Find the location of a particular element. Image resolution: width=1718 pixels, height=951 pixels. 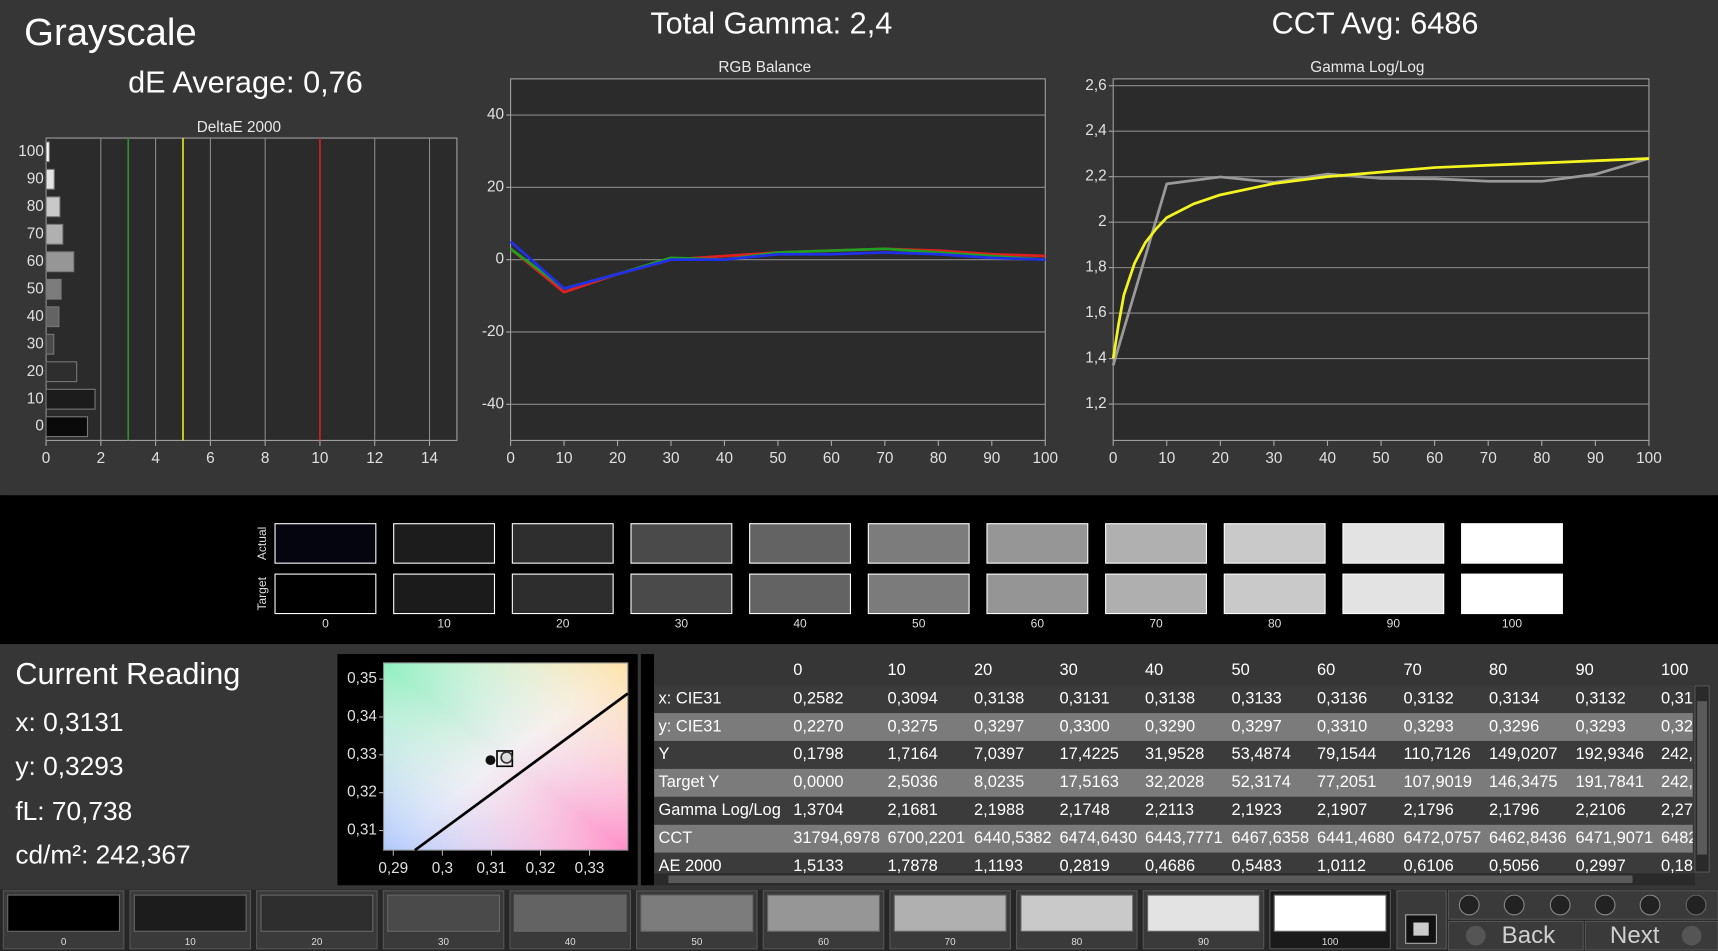

control-row is located at coordinates (1582, 905).